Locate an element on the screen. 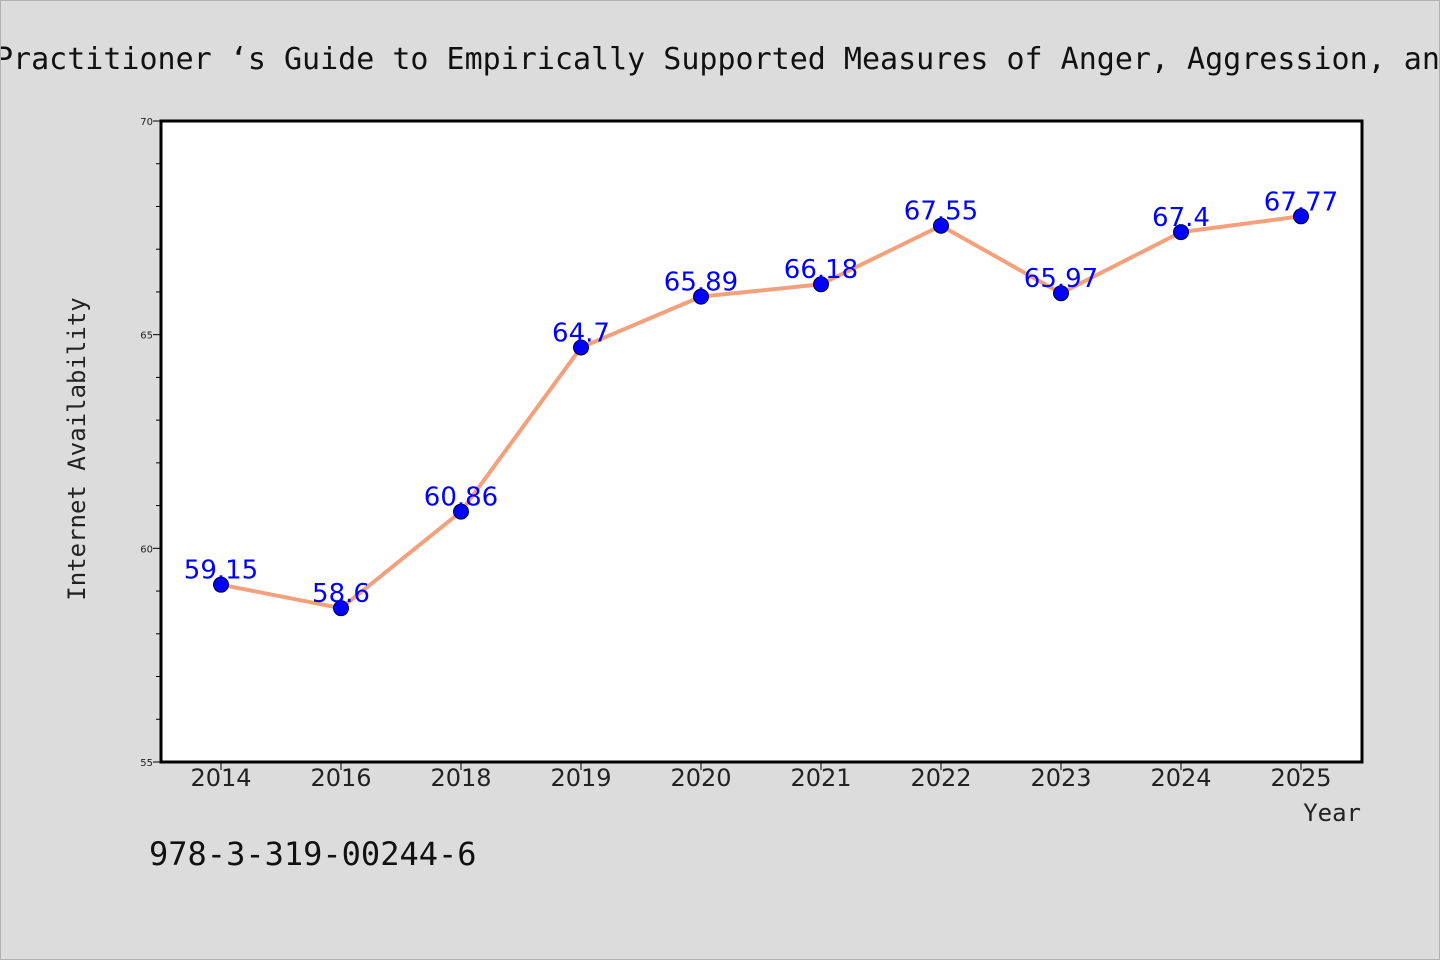 This screenshot has height=960, width=1440. isbn-footnote: 978-3-319-00244-6 is located at coordinates (313, 854).